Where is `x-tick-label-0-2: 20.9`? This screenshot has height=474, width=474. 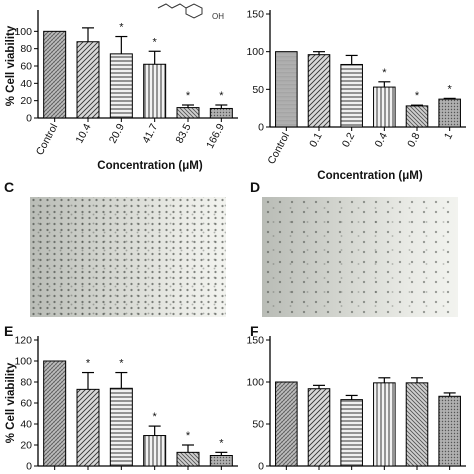 x-tick-label-0-2: 20.9 is located at coordinates (117, 134).